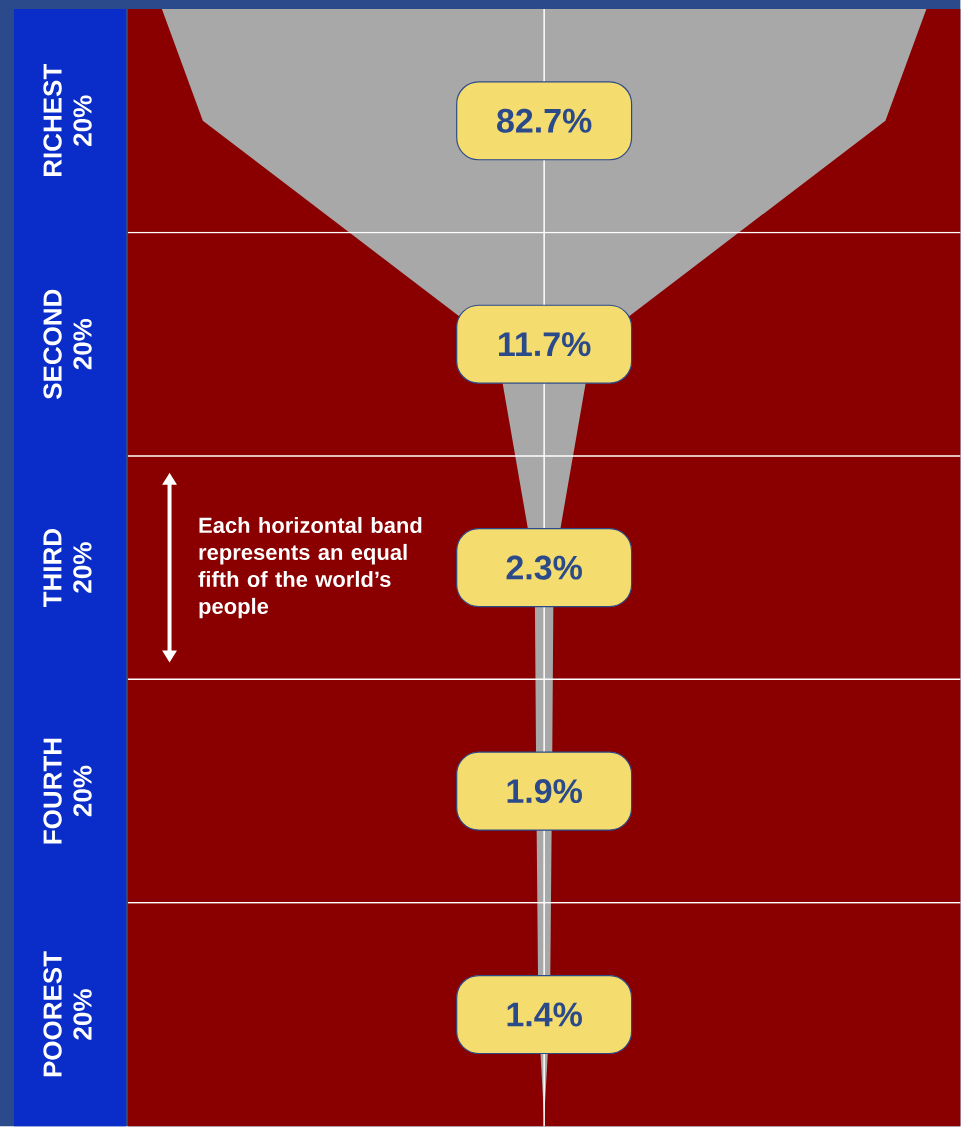  I want to click on category-label: FOURTH 20%, so click(67, 791).